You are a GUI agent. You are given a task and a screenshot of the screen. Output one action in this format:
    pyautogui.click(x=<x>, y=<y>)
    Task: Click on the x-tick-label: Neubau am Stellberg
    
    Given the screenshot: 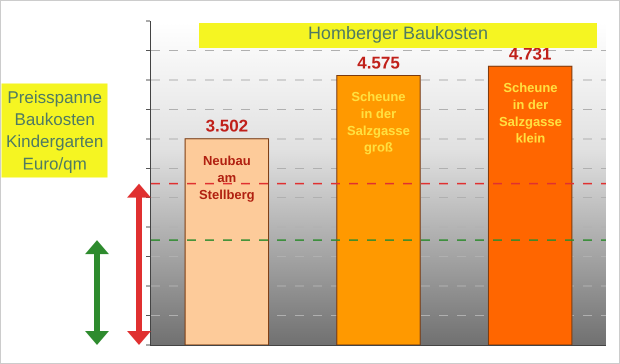 What is the action you would take?
    pyautogui.click(x=227, y=177)
    